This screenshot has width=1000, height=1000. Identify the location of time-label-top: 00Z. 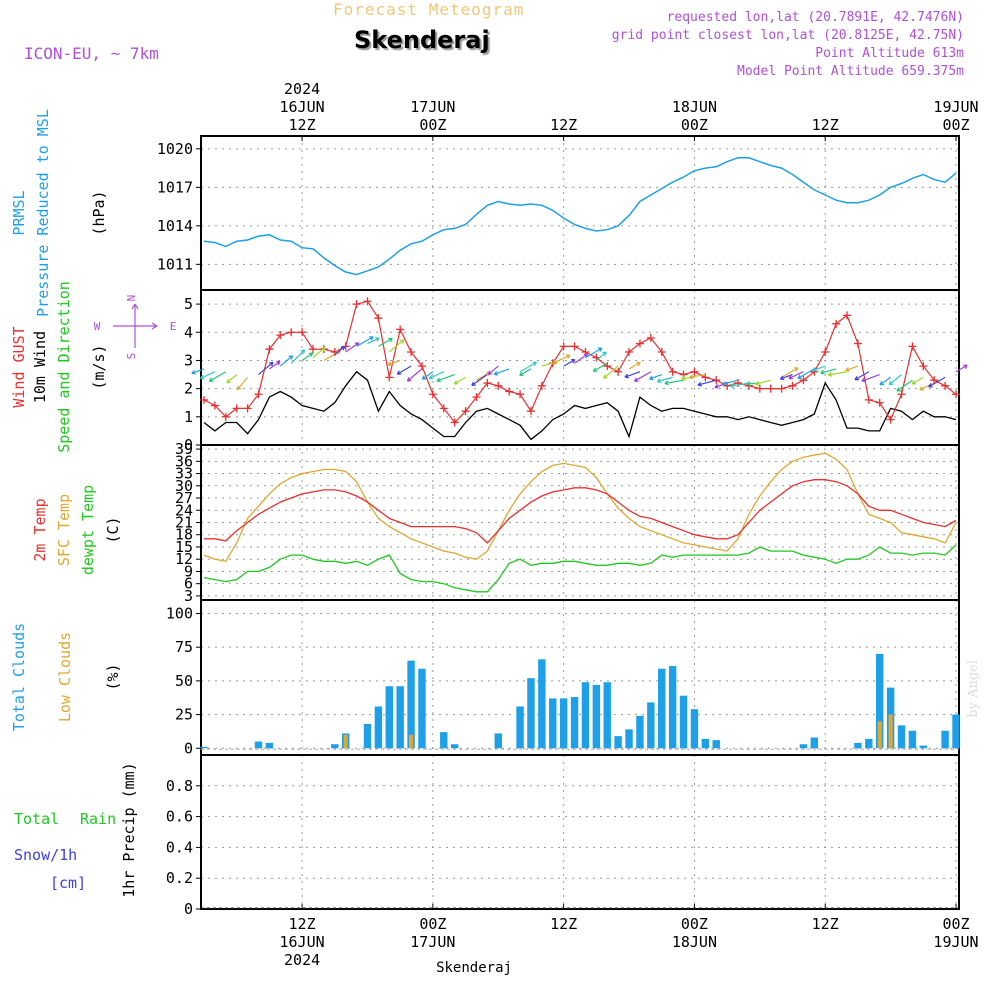
(432, 125).